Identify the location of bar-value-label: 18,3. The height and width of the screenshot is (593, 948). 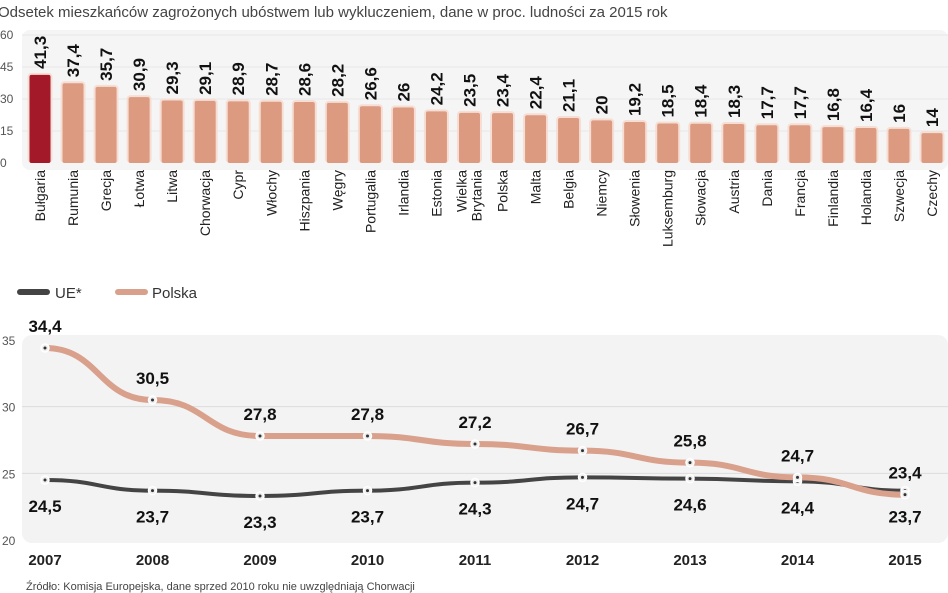
(734, 101).